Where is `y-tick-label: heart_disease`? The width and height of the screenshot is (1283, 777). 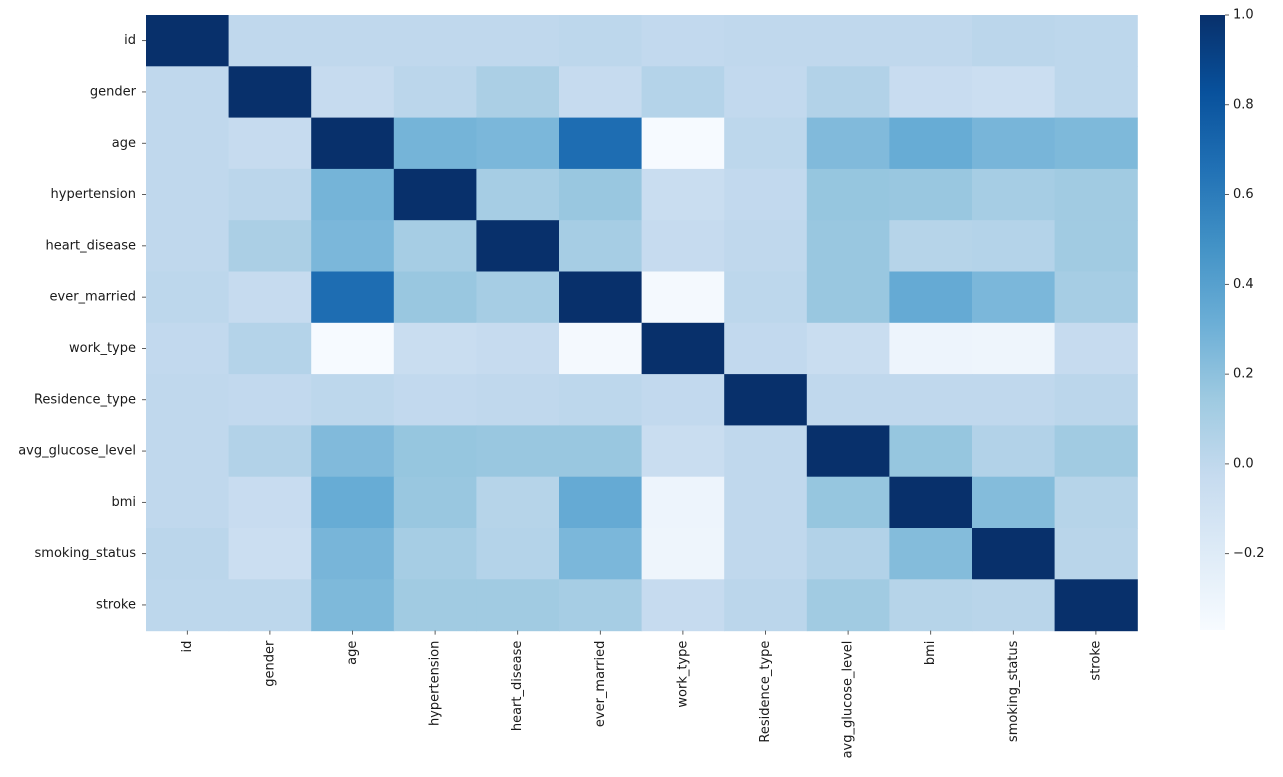 y-tick-label: heart_disease is located at coordinates (90, 245).